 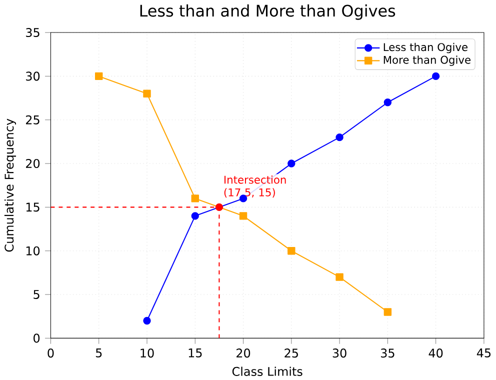 I want to click on y-tick-label: 35, so click(x=33, y=32).